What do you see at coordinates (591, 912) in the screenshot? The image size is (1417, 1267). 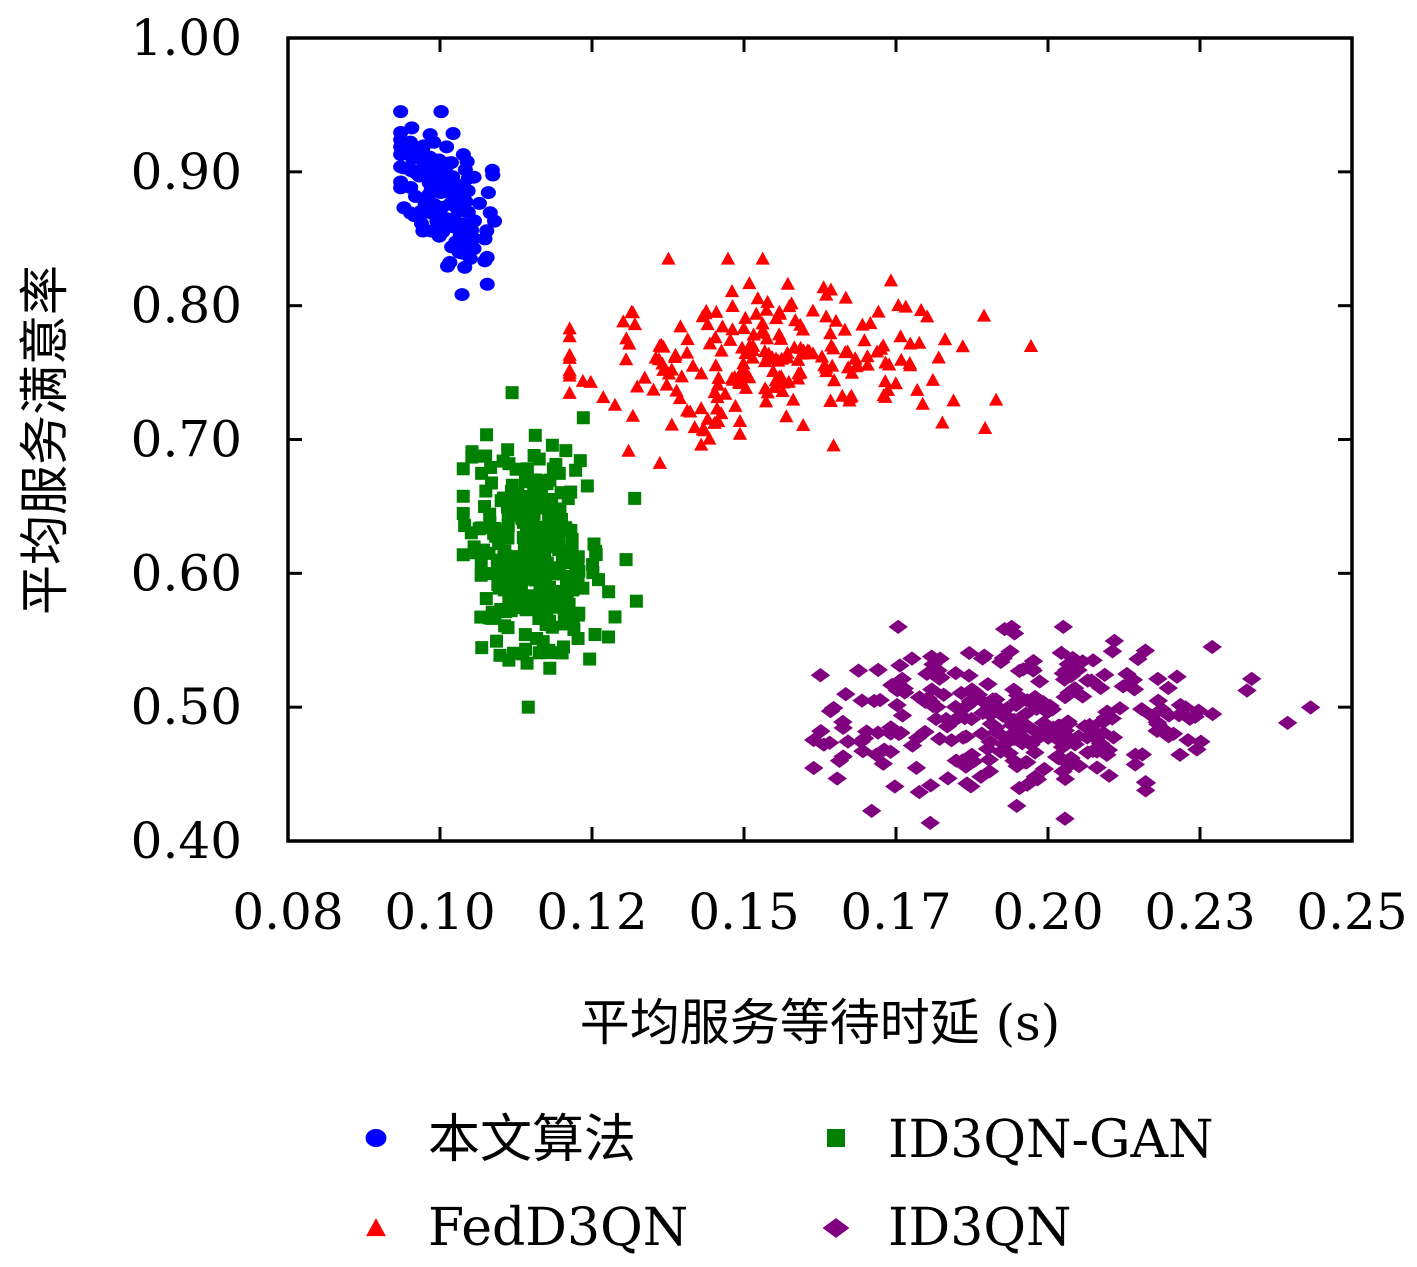 I see `x-tick-label: 0.12` at bounding box center [591, 912].